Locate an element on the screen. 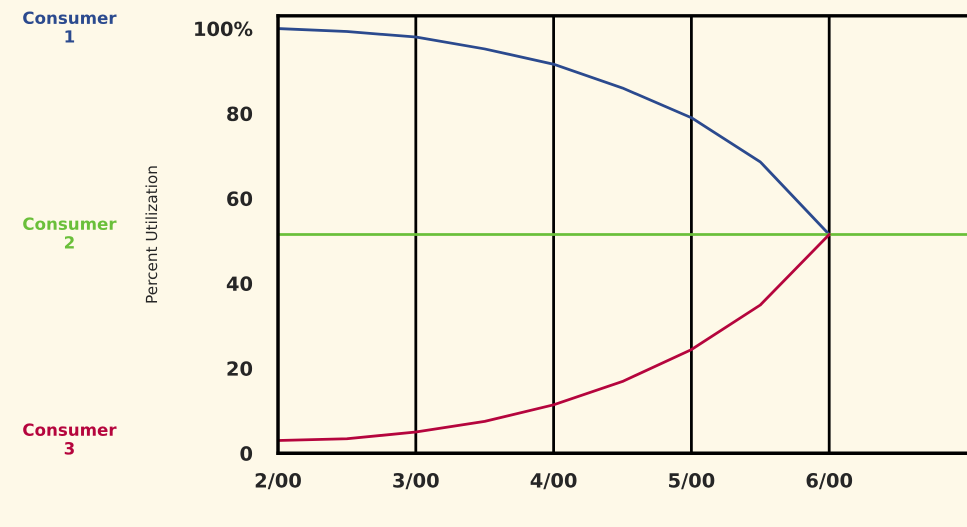  y-tick-label: 60 is located at coordinates (239, 198).